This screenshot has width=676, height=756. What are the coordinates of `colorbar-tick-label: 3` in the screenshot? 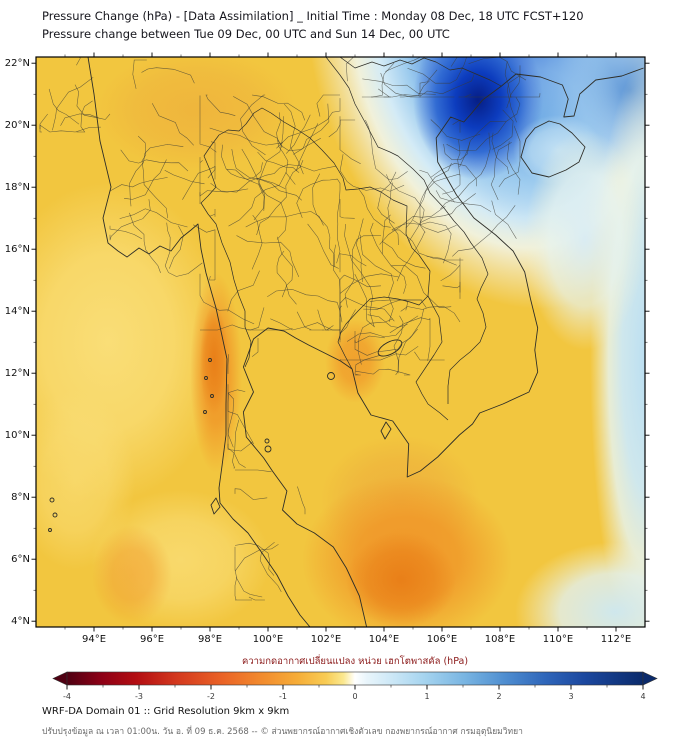 It's located at (570, 696).